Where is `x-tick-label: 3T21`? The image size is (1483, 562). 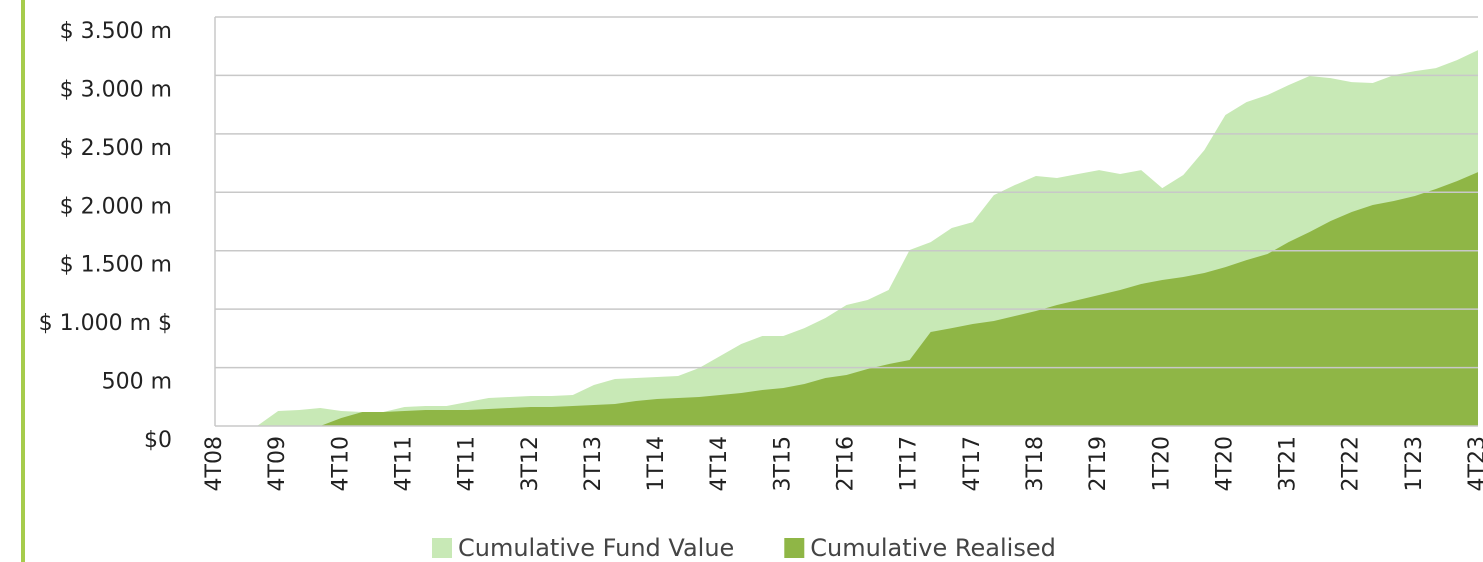 x-tick-label: 3T21 is located at coordinates (1288, 463).